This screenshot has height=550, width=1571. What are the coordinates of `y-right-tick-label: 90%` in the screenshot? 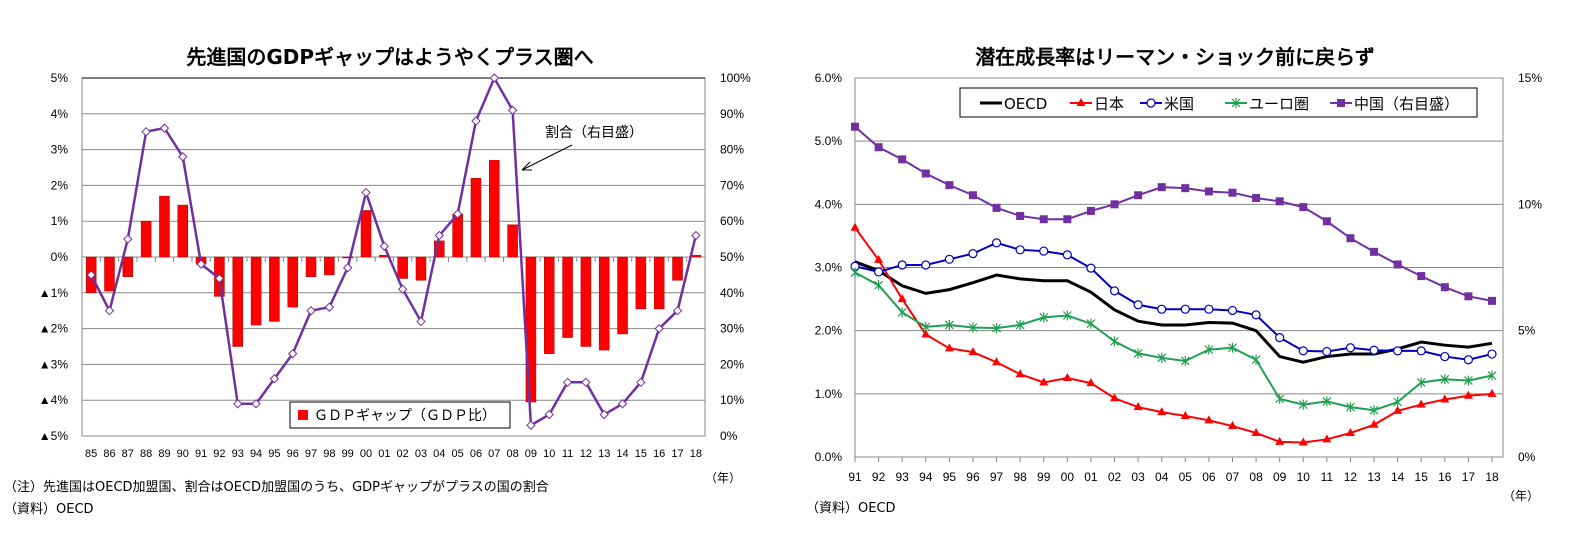 It's located at (732, 114).